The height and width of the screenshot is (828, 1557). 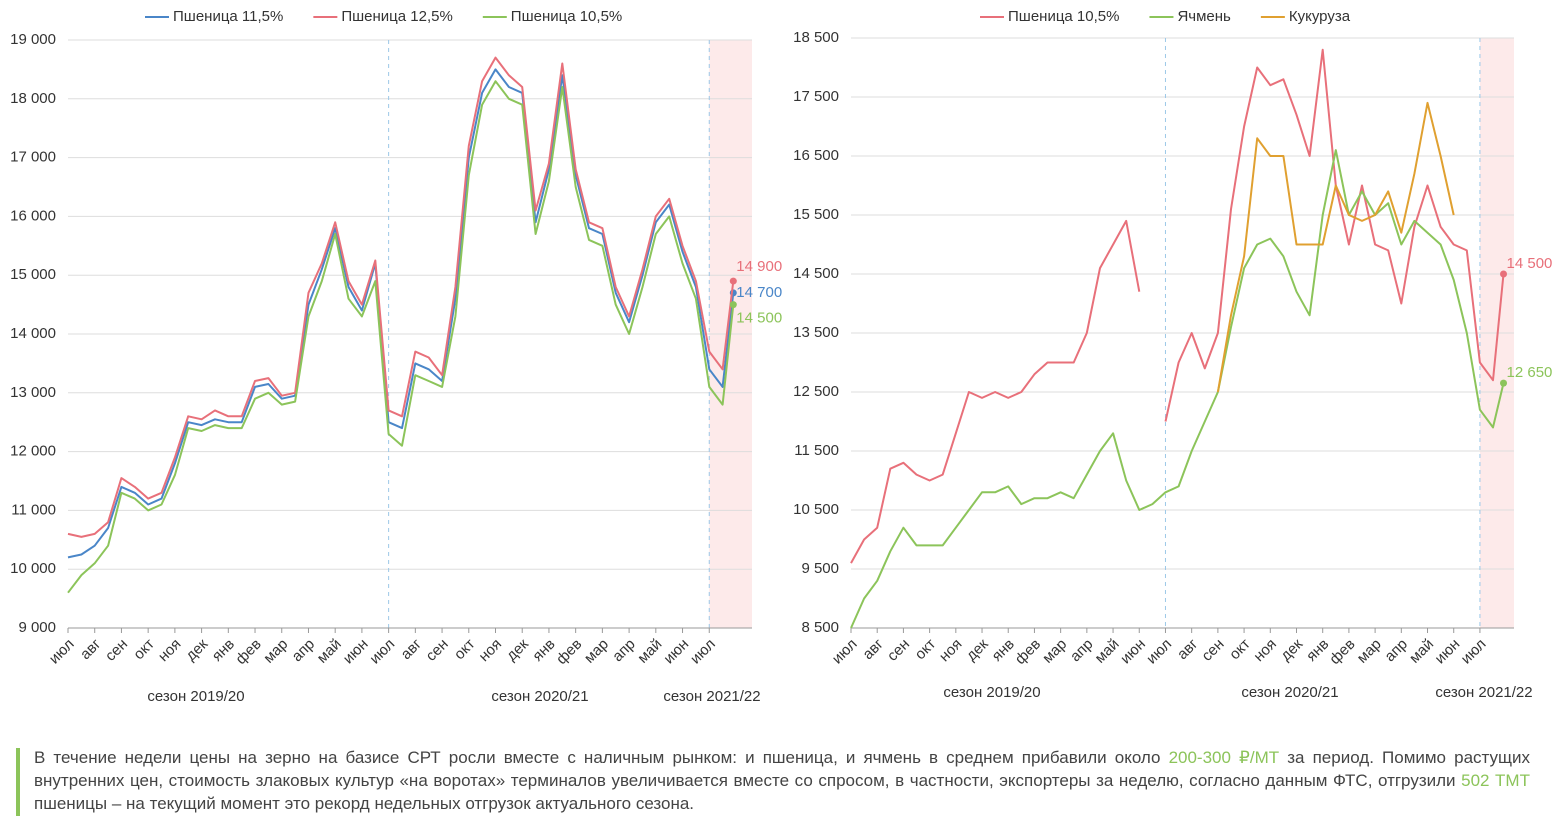 What do you see at coordinates (1335, 247) in the screenshot?
I see `series-line` at bounding box center [1335, 247].